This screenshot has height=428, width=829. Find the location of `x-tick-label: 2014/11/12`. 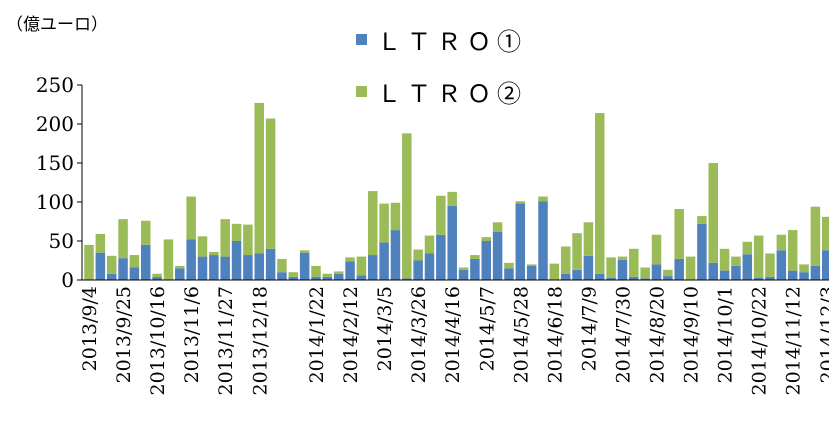

x-tick-label: 2014/11/12 is located at coordinates (794, 341).